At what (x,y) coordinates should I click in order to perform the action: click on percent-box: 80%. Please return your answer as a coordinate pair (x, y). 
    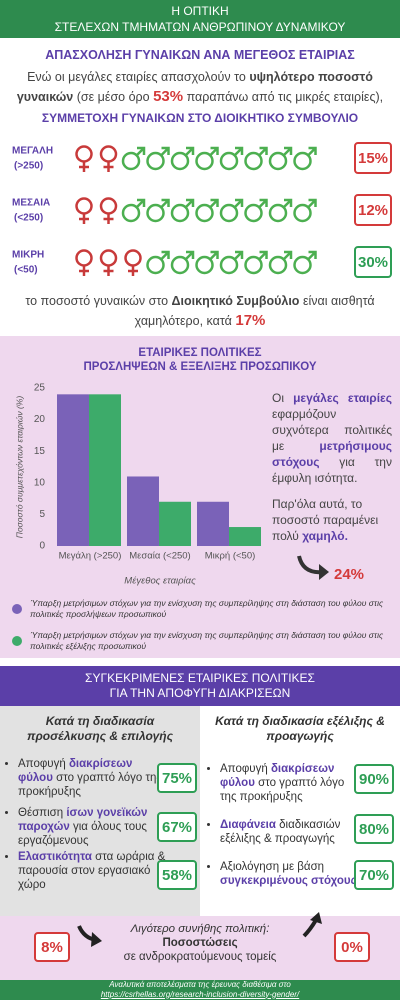
    Looking at the image, I should click on (374, 829).